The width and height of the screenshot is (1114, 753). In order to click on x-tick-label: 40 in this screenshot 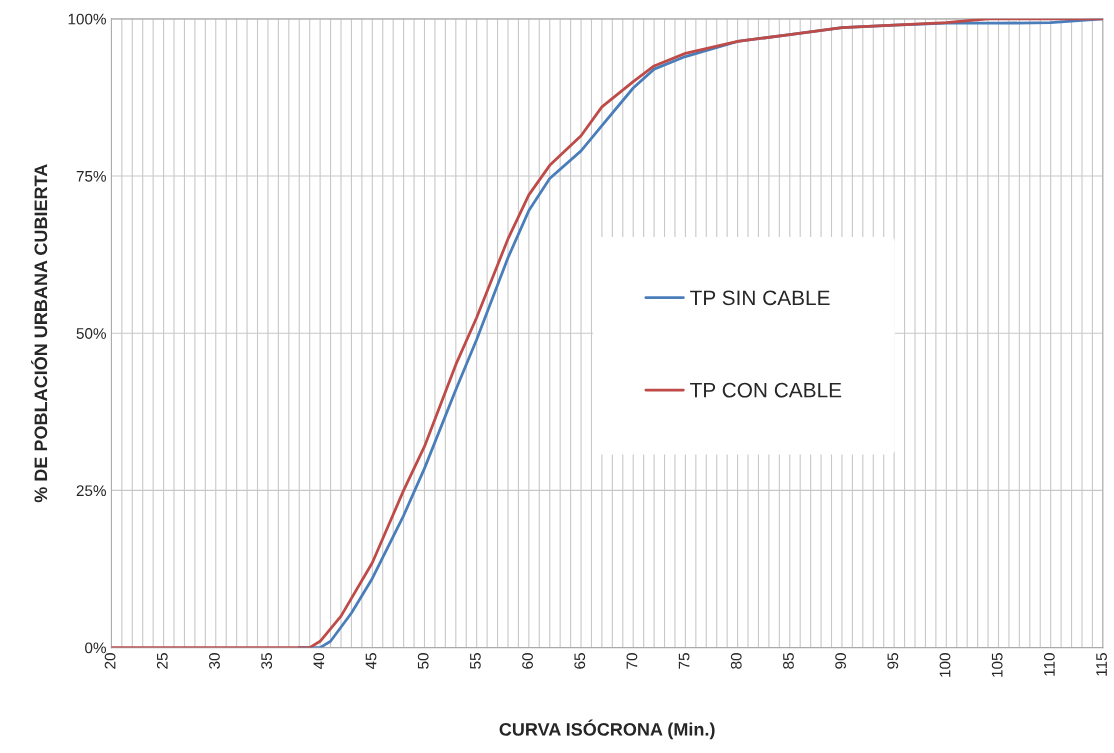, I will do `click(319, 661)`.